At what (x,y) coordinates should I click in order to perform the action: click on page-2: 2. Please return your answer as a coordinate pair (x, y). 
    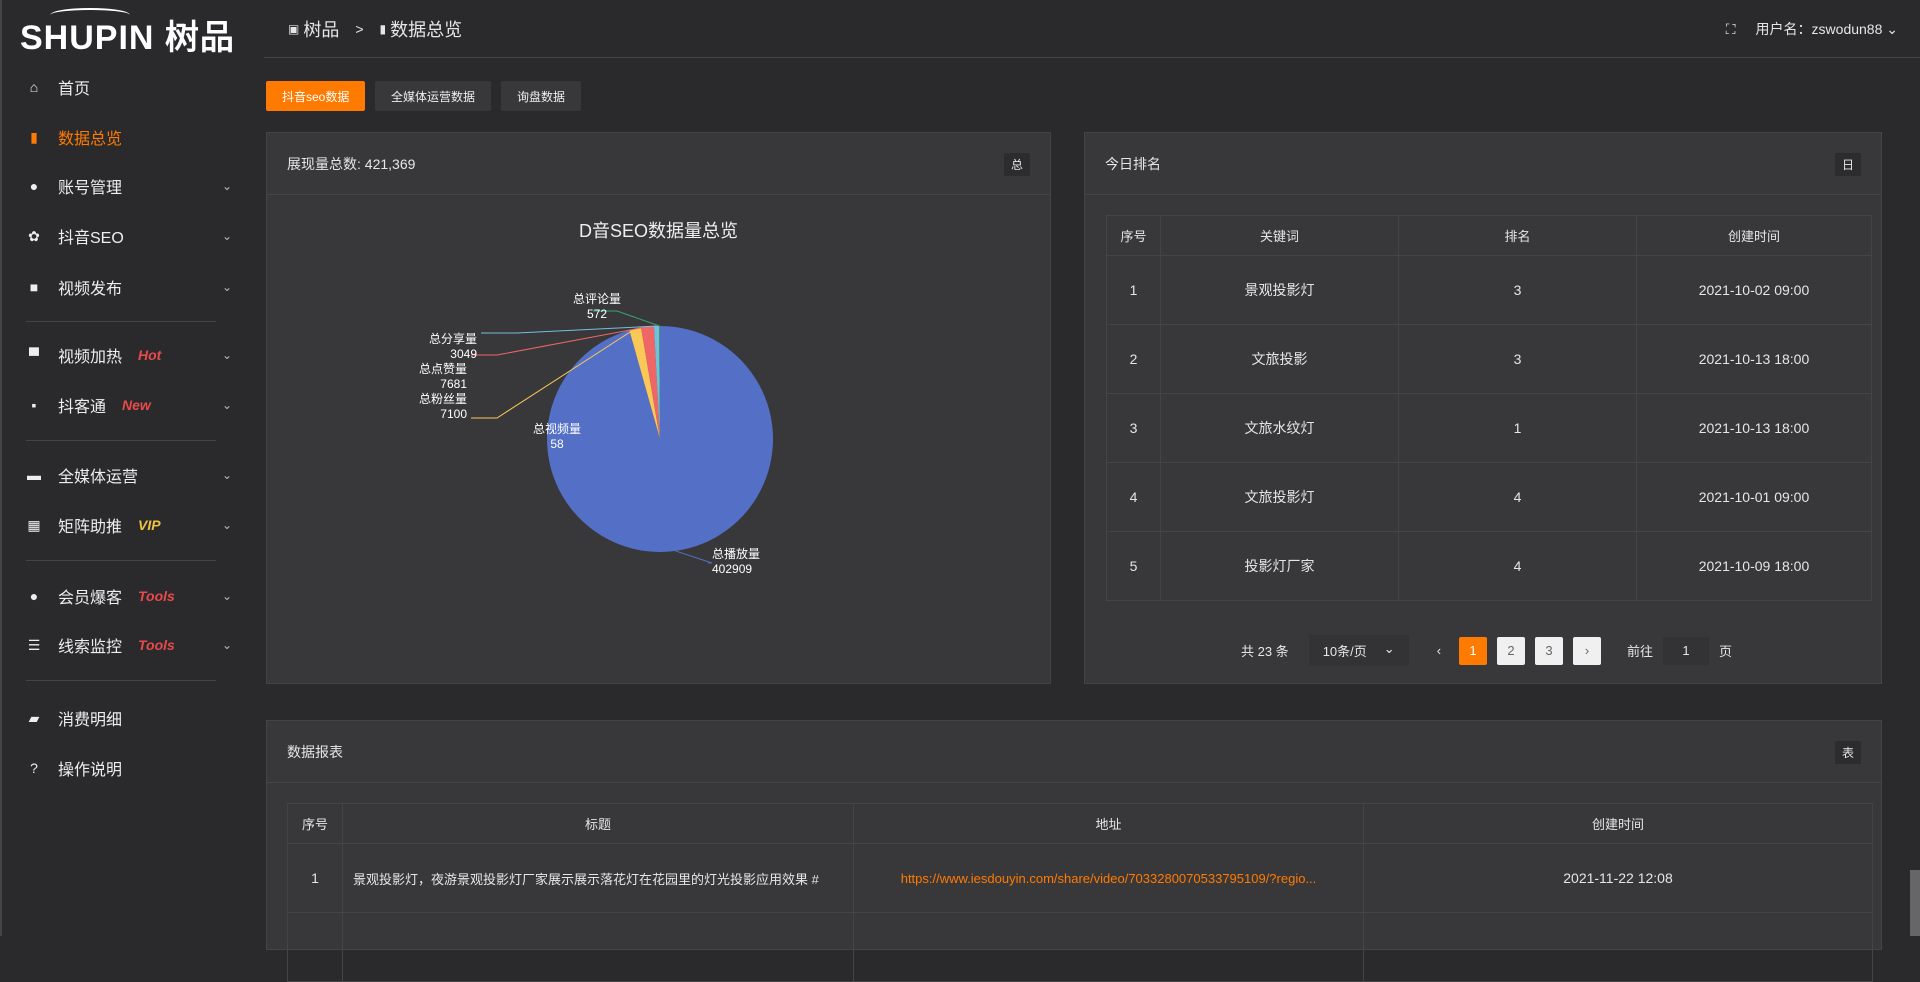
    Looking at the image, I should click on (1511, 650).